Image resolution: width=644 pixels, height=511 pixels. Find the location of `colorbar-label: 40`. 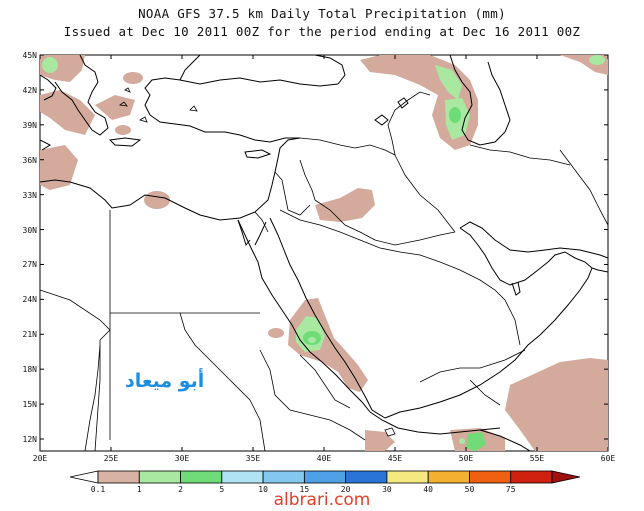

colorbar-label: 40 is located at coordinates (428, 489).